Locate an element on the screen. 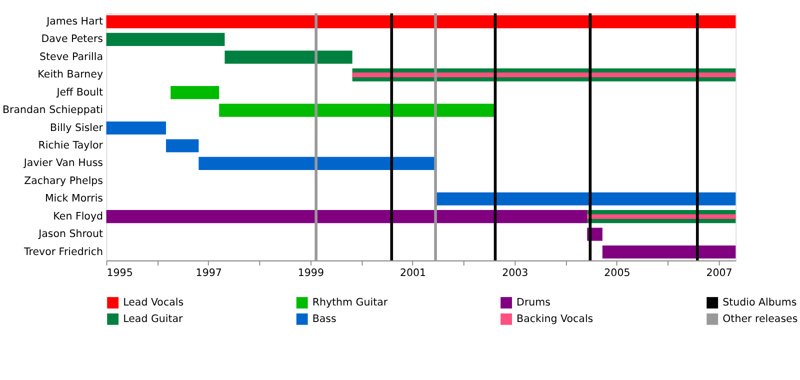  x-tick-label: 2005 is located at coordinates (617, 272).